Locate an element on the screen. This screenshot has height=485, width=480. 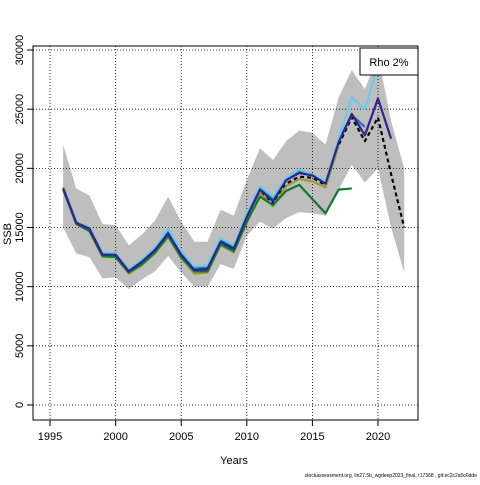
y-tick-label: 30000 is located at coordinates (20, 50).